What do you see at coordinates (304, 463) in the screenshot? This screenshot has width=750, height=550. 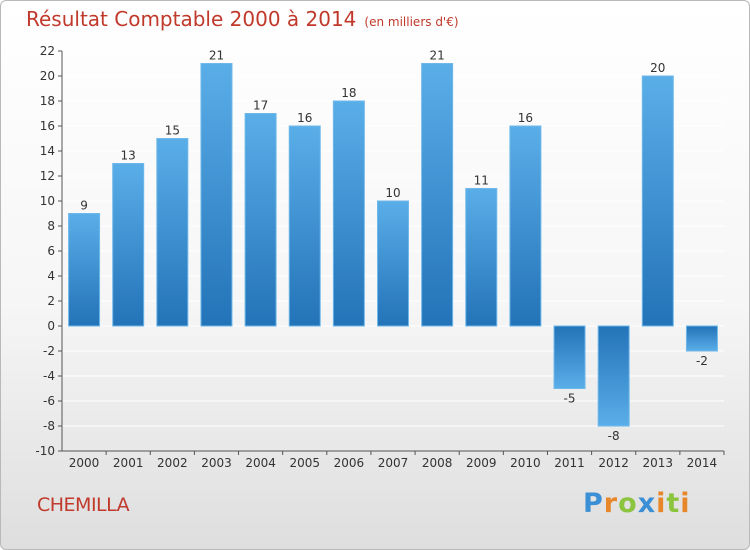 I see `x-tick-label: 2005` at bounding box center [304, 463].